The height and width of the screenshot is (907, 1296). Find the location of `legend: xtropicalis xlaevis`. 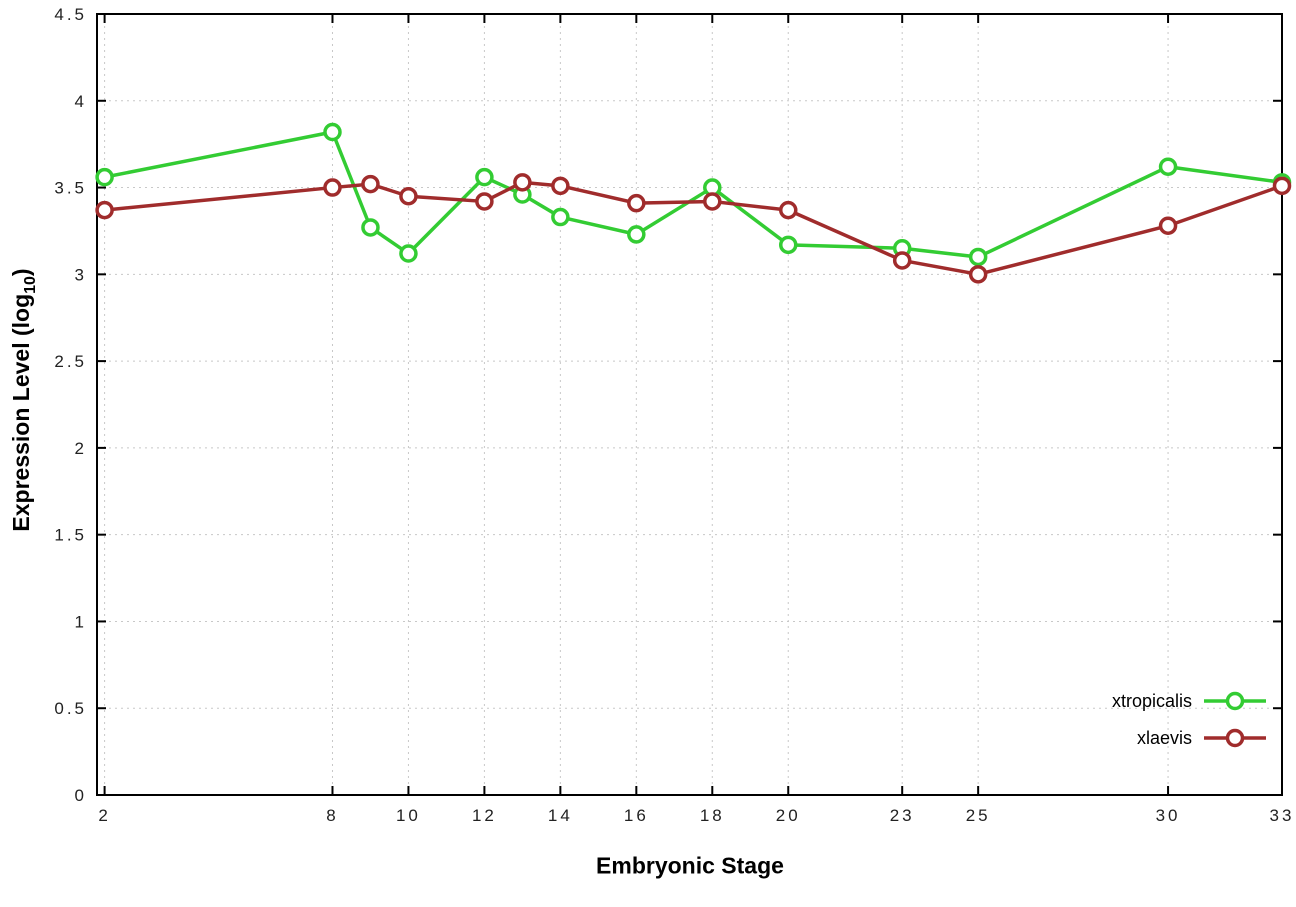

legend: xtropicalis xlaevis is located at coordinates (1189, 719).